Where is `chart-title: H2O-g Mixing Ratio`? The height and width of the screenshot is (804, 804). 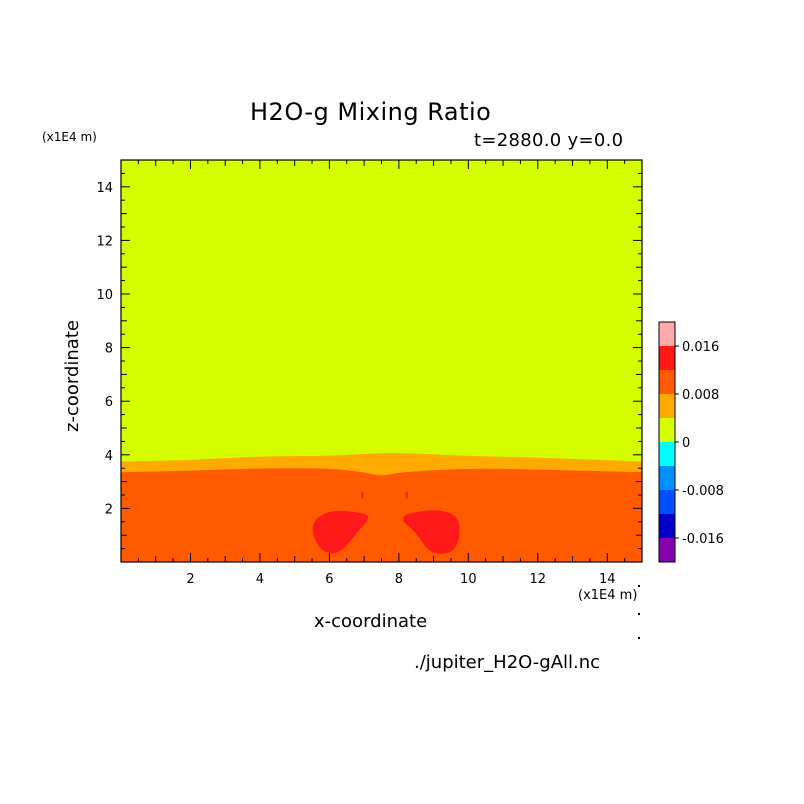
chart-title: H2O-g Mixing Ratio is located at coordinates (371, 112).